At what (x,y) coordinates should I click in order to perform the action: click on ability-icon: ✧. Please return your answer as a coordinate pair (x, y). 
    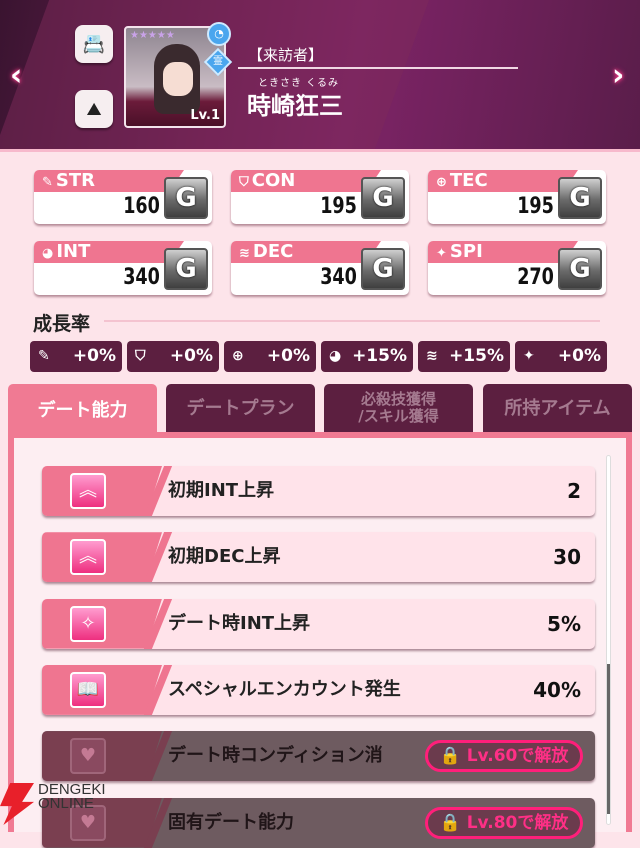
    Looking at the image, I should click on (88, 623).